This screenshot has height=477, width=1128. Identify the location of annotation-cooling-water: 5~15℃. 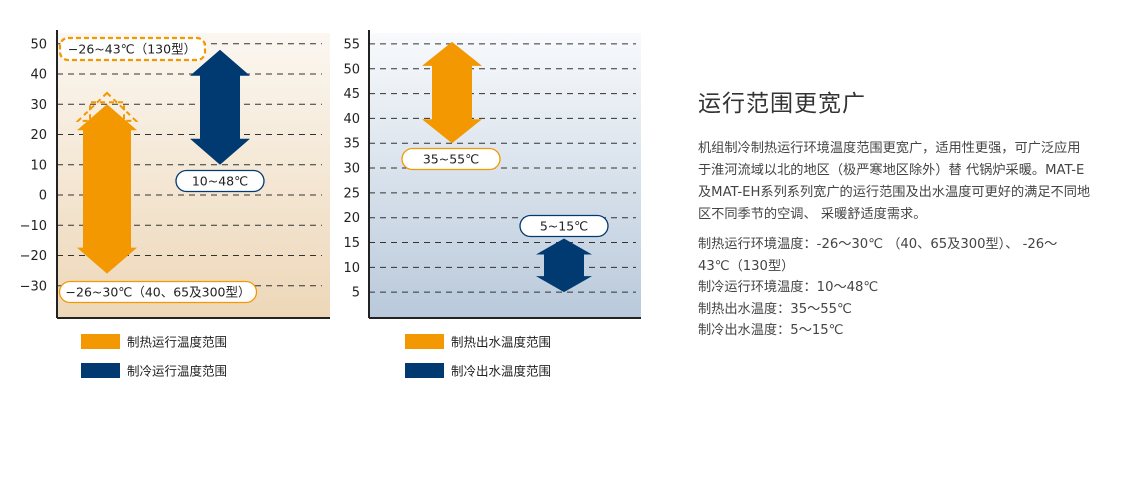
(564, 226).